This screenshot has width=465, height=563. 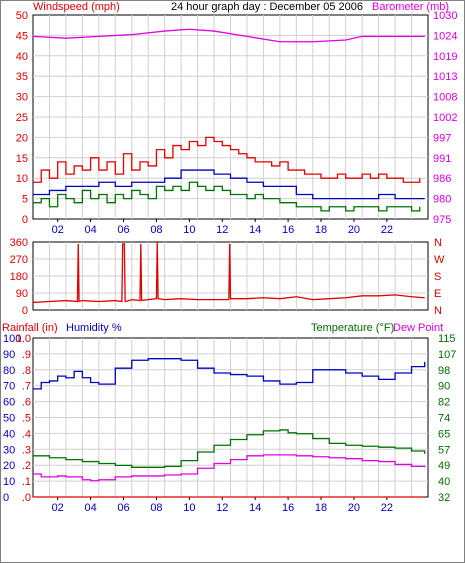 I want to click on temperature-x-tick-label: 06, so click(x=123, y=508).